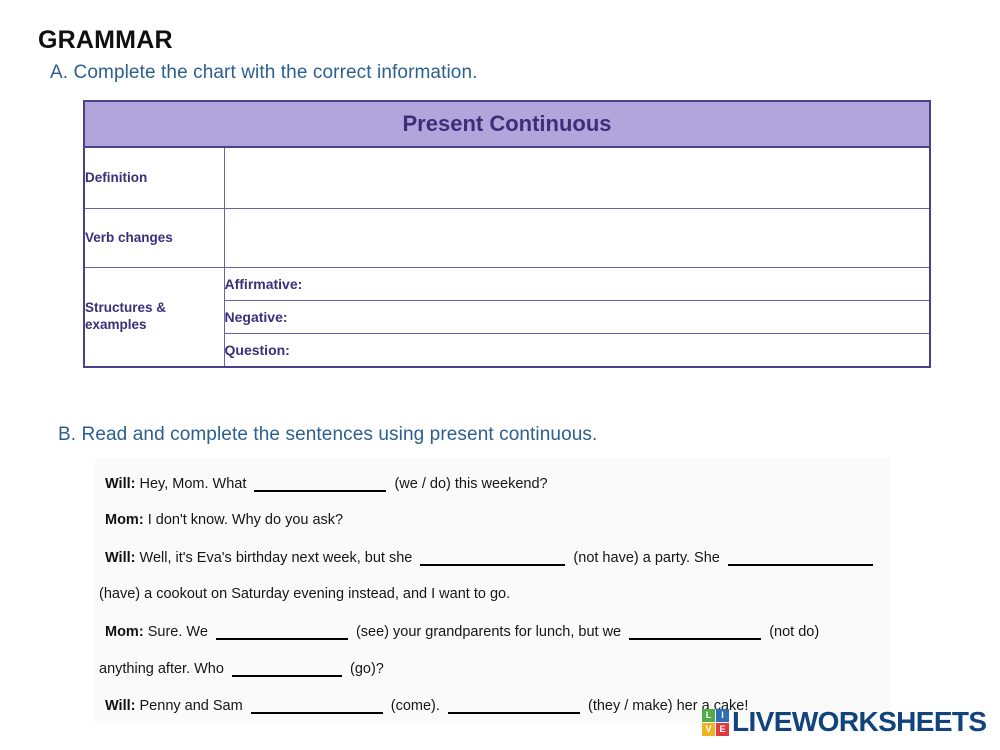 This screenshot has width=1000, height=750. What do you see at coordinates (193, 484) in the screenshot?
I see `dialogue-text: Hey, Mom. What` at bounding box center [193, 484].